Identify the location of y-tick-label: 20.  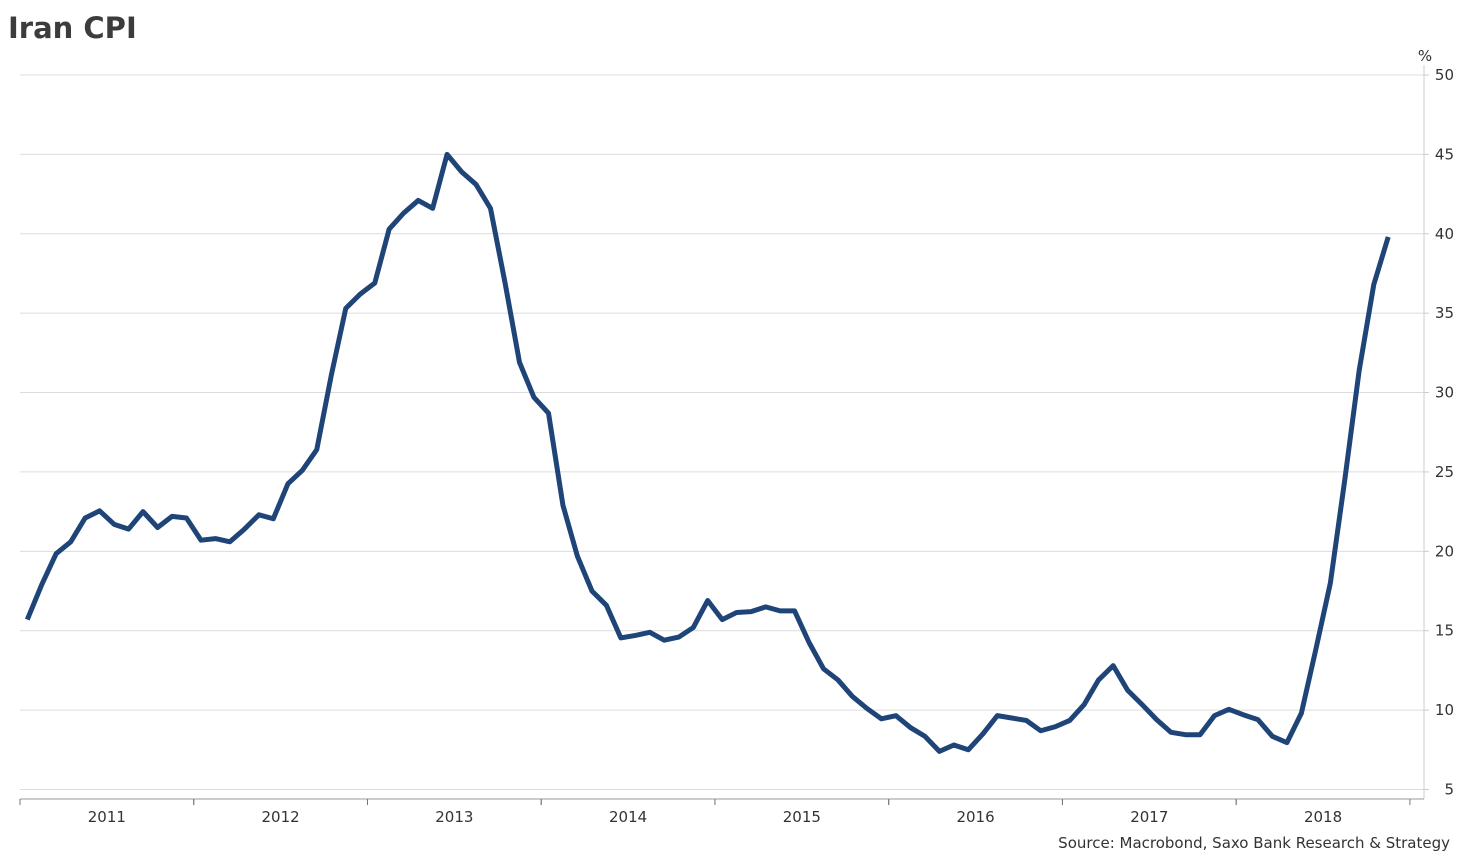
(1444, 551).